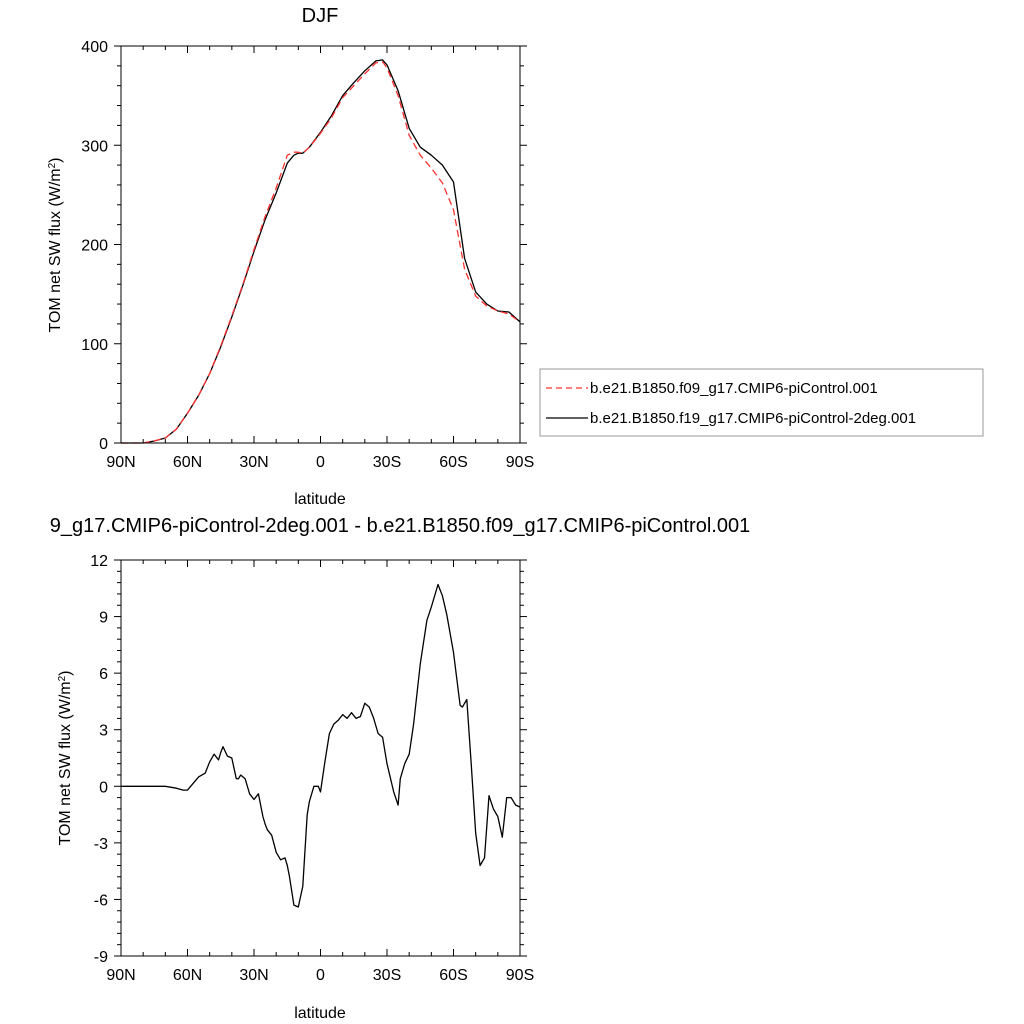  I want to click on top-x-tick-label: 0, so click(320, 462).